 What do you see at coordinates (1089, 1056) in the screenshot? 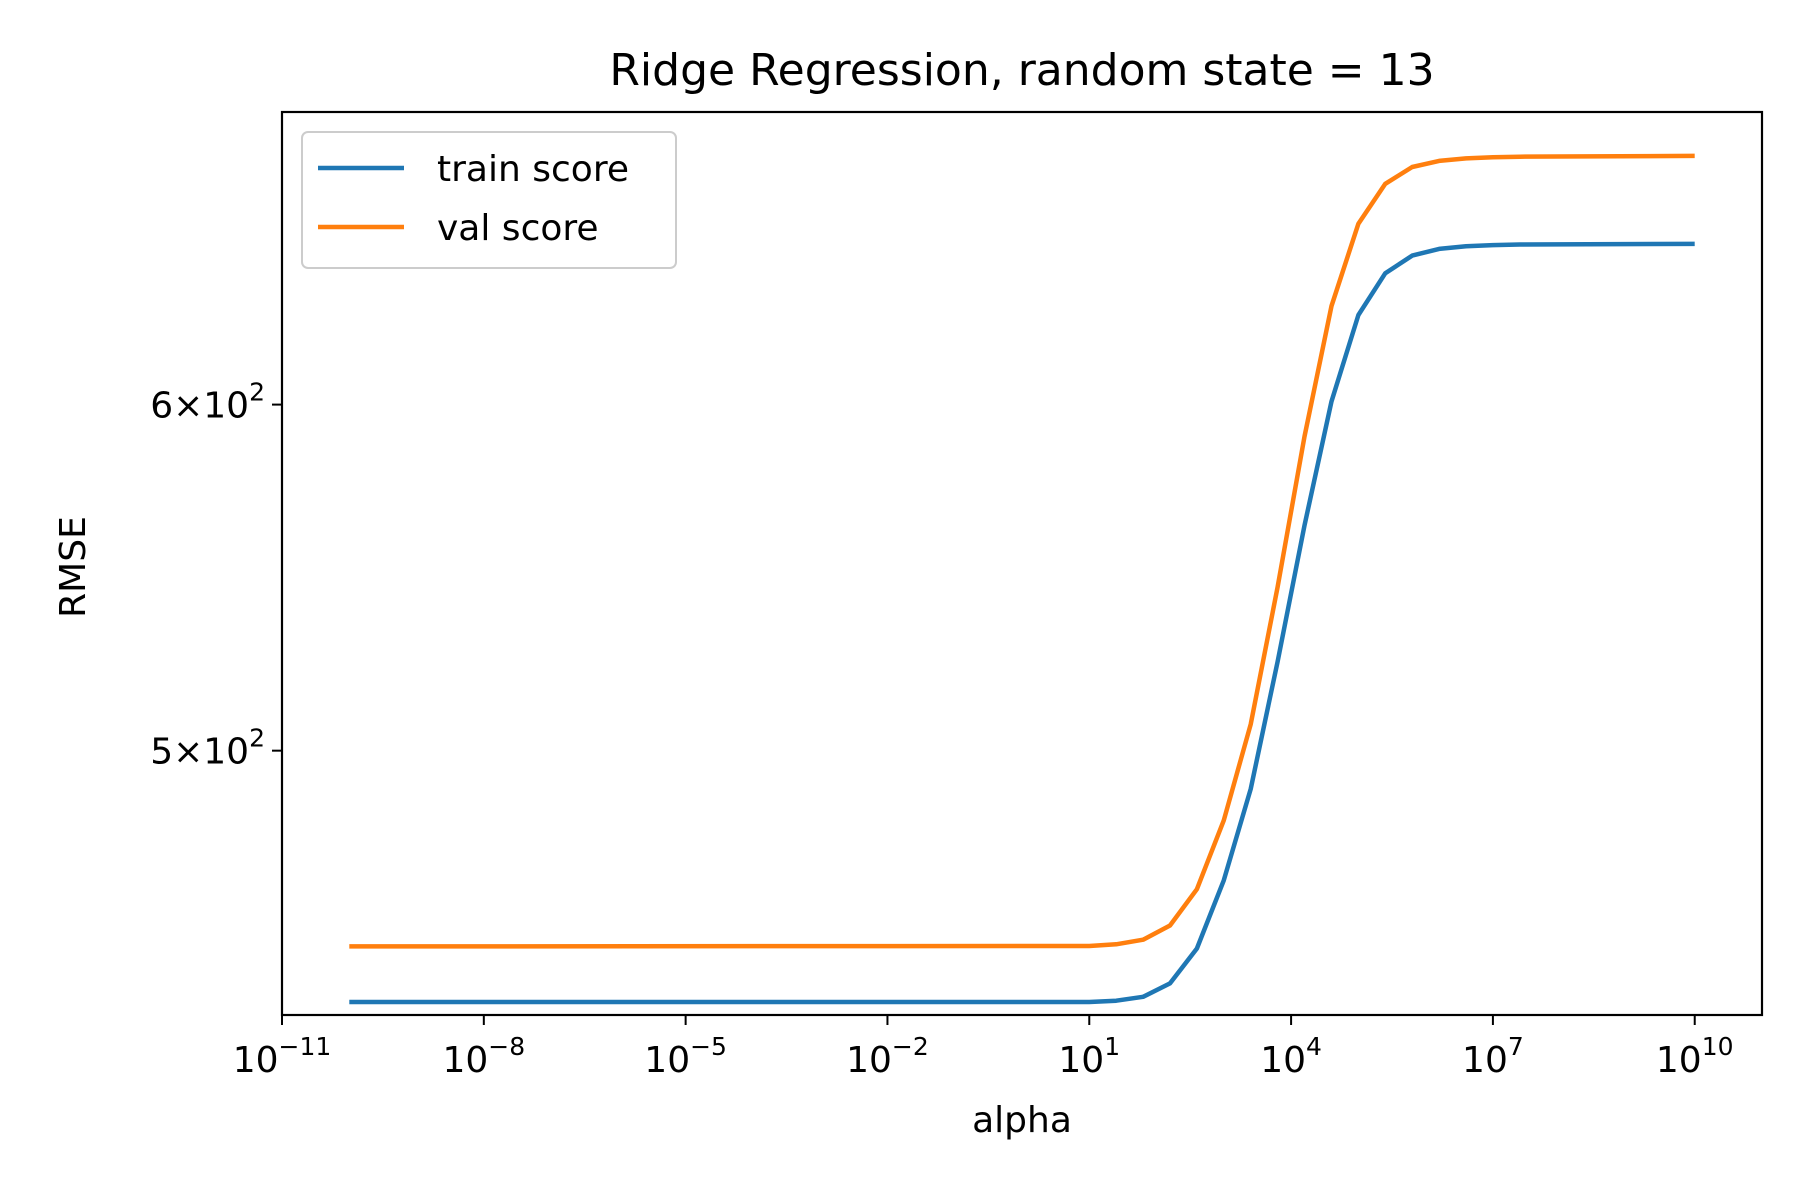
I see `x-tick-label: 10¹` at bounding box center [1089, 1056].